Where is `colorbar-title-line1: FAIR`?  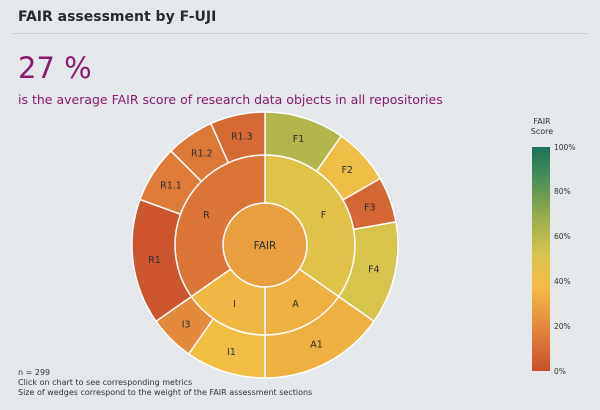
colorbar-title-line1: FAIR is located at coordinates (542, 121).